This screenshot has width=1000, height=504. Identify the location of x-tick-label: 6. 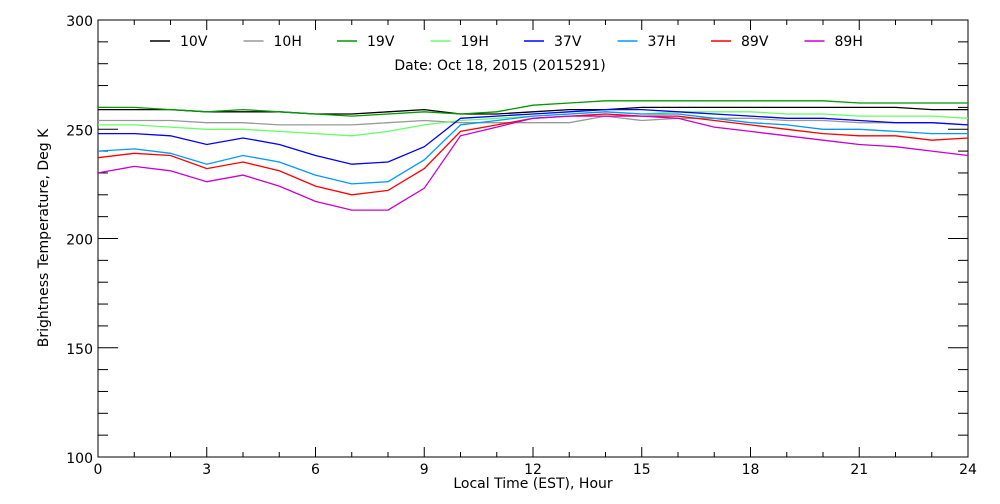
(315, 470).